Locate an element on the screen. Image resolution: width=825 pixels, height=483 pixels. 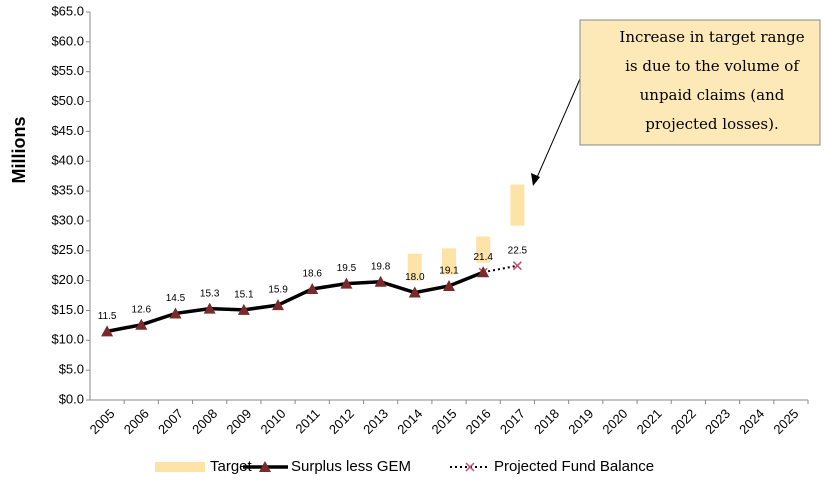
y-tick-label: $65.0 is located at coordinates (67, 10).